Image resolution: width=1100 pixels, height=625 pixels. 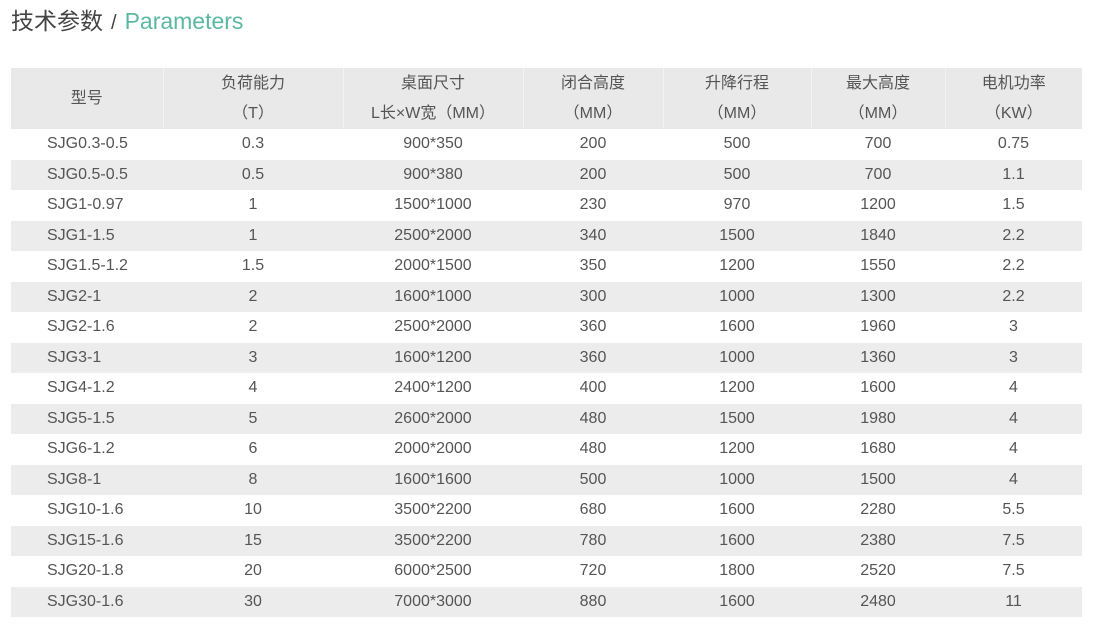 What do you see at coordinates (593, 449) in the screenshot?
I see `table-cell: 480` at bounding box center [593, 449].